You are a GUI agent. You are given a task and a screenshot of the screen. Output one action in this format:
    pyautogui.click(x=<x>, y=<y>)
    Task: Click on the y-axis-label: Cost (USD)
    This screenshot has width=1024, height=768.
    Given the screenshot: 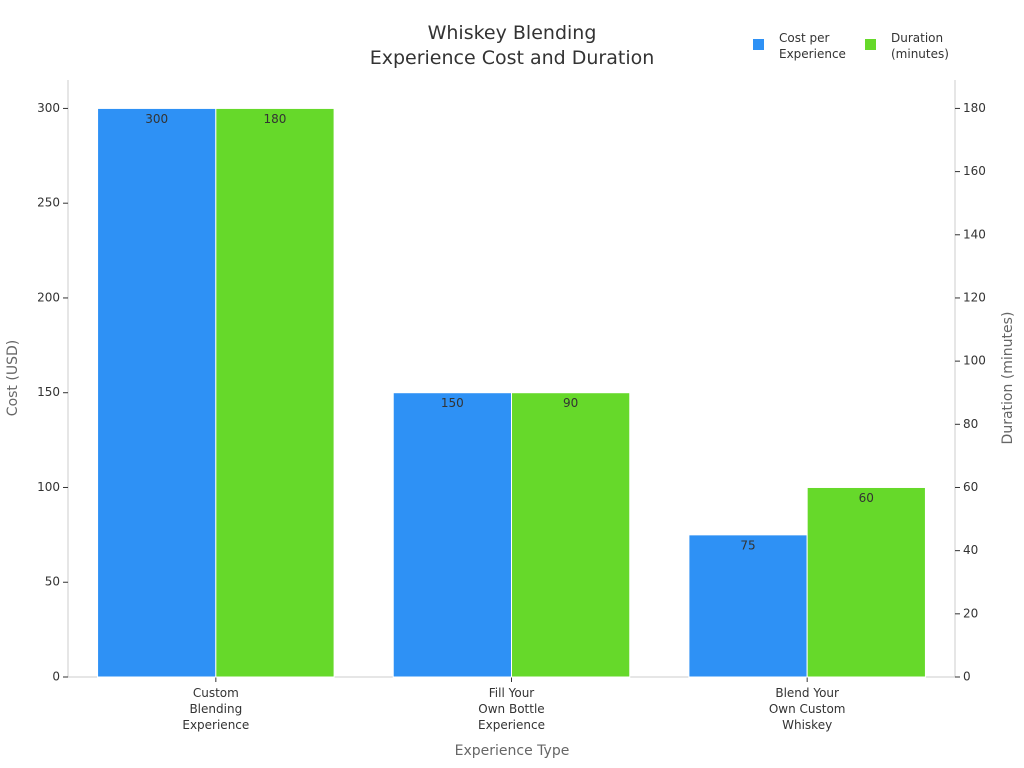 What is the action you would take?
    pyautogui.click(x=13, y=378)
    